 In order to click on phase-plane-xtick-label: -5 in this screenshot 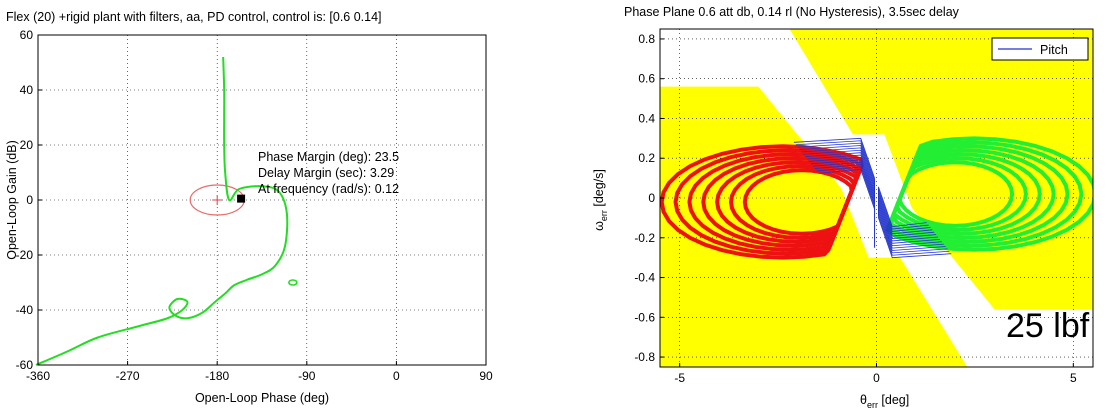, I will do `click(679, 378)`.